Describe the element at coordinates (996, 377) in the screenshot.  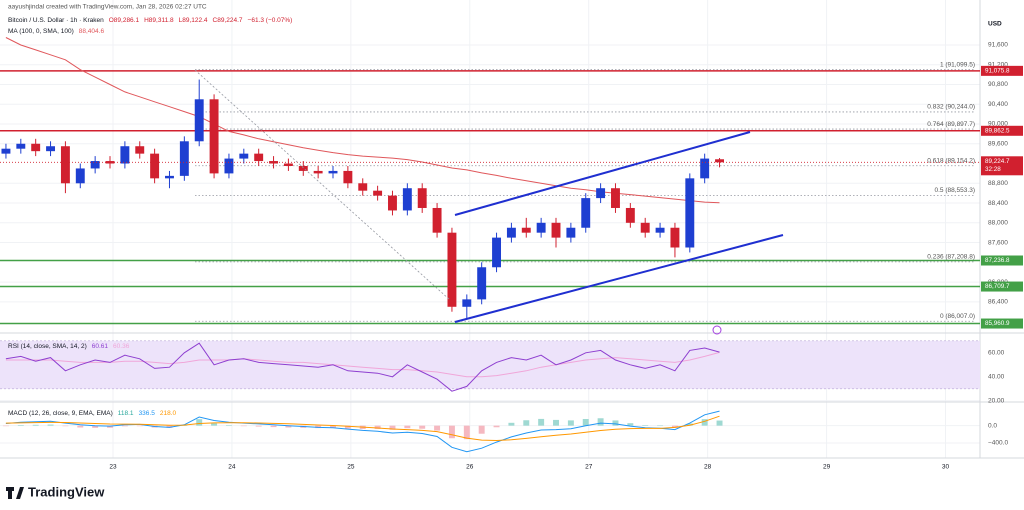
I see `y-tick-label: 40.00` at that location.